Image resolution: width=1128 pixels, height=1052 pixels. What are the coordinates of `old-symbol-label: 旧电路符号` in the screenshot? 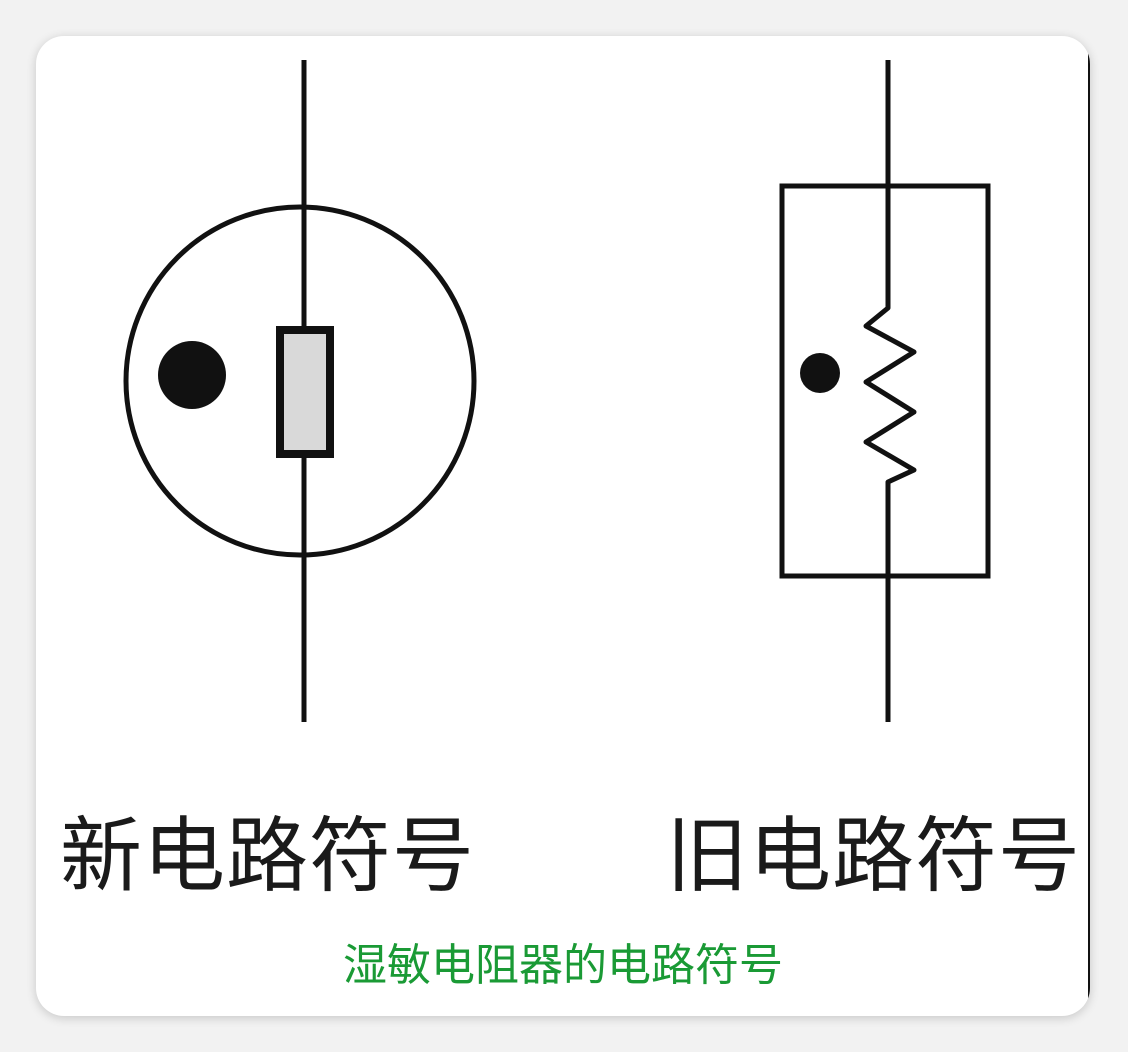 It's located at (874, 856).